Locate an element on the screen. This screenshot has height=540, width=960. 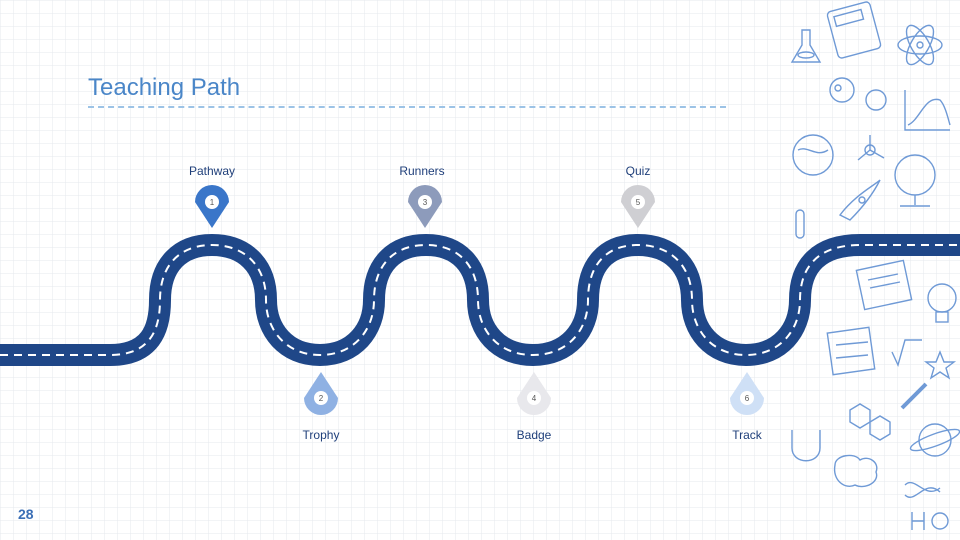
graph-icon is located at coordinates (927, 110).